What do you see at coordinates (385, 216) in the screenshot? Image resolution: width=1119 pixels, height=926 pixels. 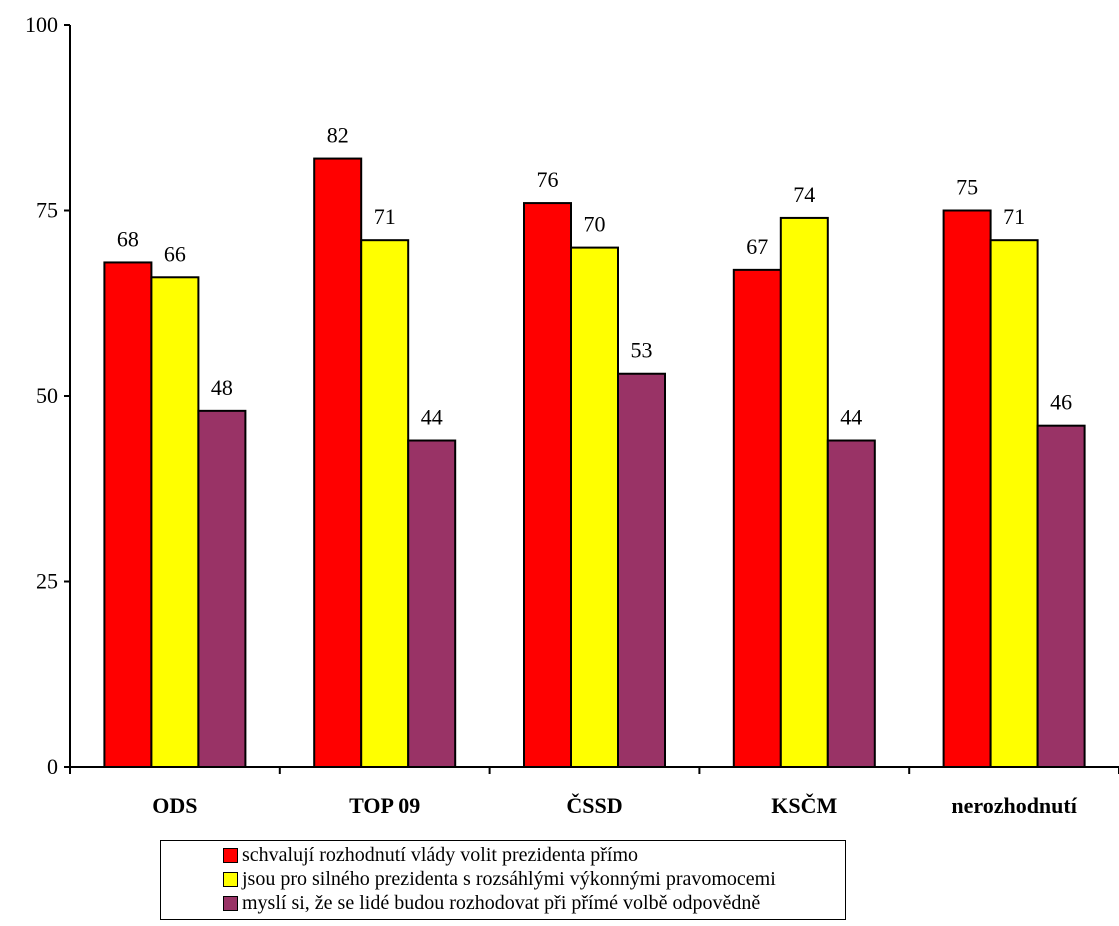 I see `data-label-TOP 09-series-2: 71` at bounding box center [385, 216].